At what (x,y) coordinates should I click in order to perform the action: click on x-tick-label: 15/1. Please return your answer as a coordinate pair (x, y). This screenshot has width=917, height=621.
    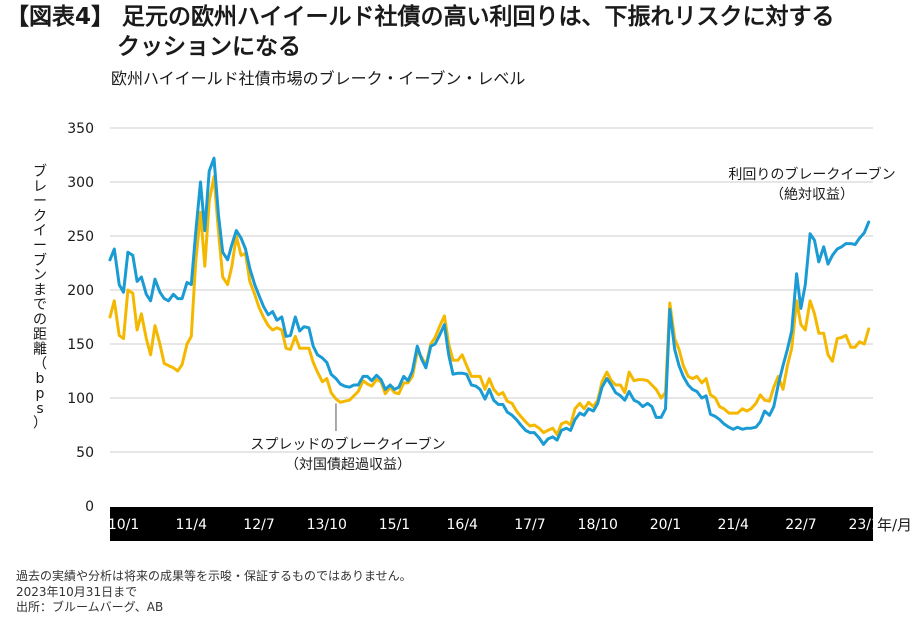
    Looking at the image, I should click on (394, 525).